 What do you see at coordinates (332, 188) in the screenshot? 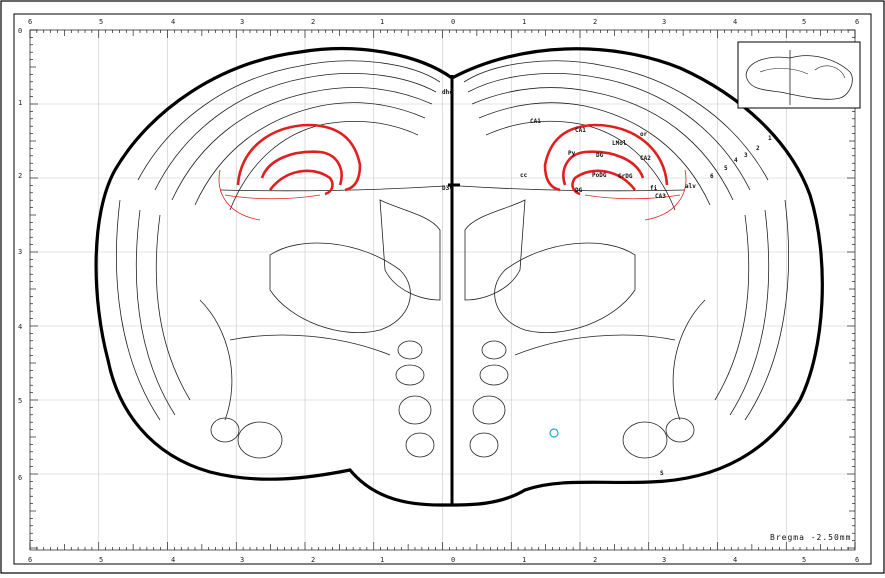
I see `corpus-callosum-left` at bounding box center [332, 188].